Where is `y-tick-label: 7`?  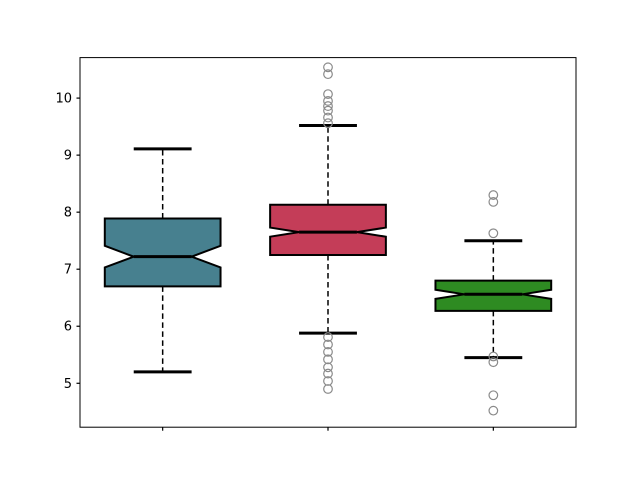 y-tick-label: 7 is located at coordinates (68, 270).